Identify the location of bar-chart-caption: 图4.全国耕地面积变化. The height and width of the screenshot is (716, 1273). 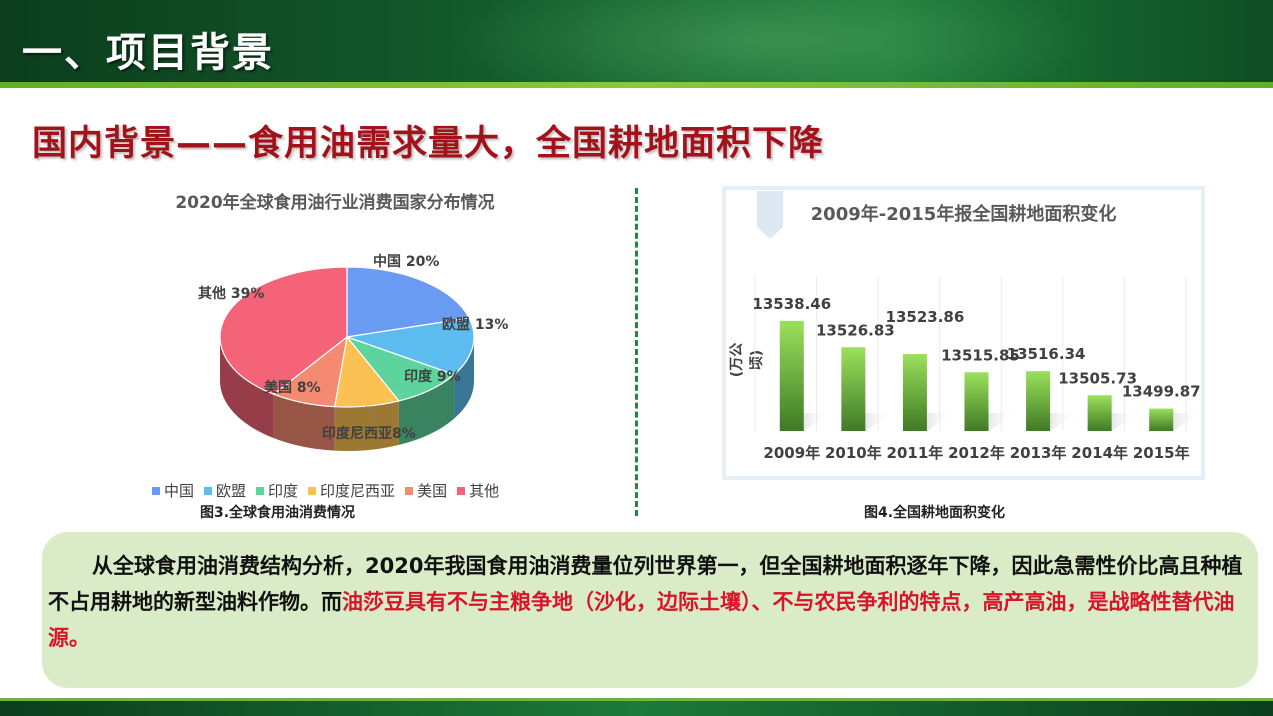
(934, 512).